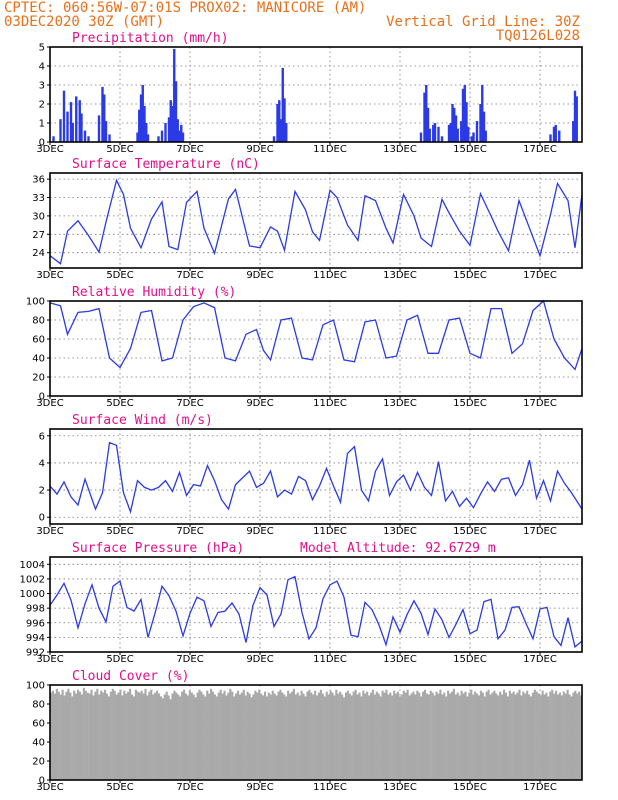 This screenshot has height=800, width=618. Describe the element at coordinates (316, 476) in the screenshot. I see `wind-frame` at that location.